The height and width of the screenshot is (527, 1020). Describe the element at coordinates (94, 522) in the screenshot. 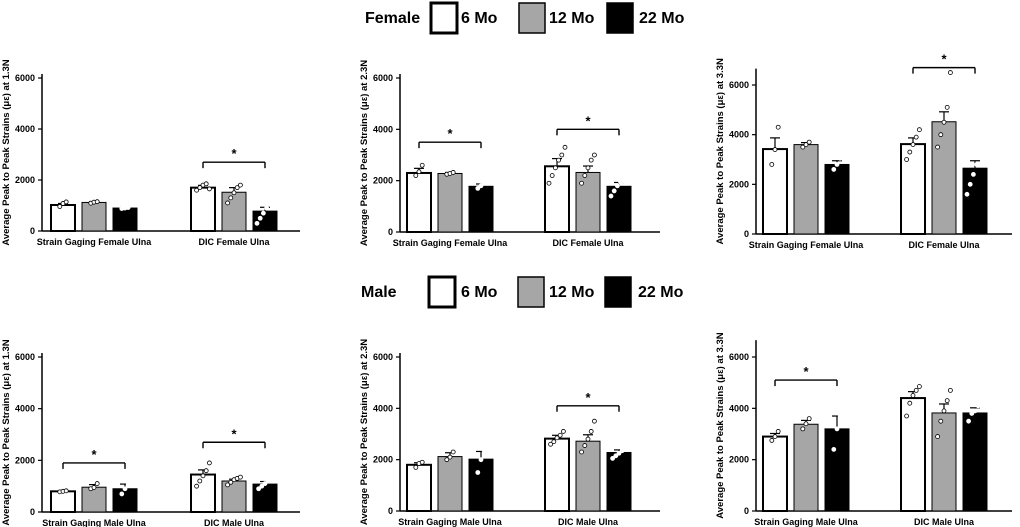

I see `category-label: Strain Gaging Male Ulna` at that location.